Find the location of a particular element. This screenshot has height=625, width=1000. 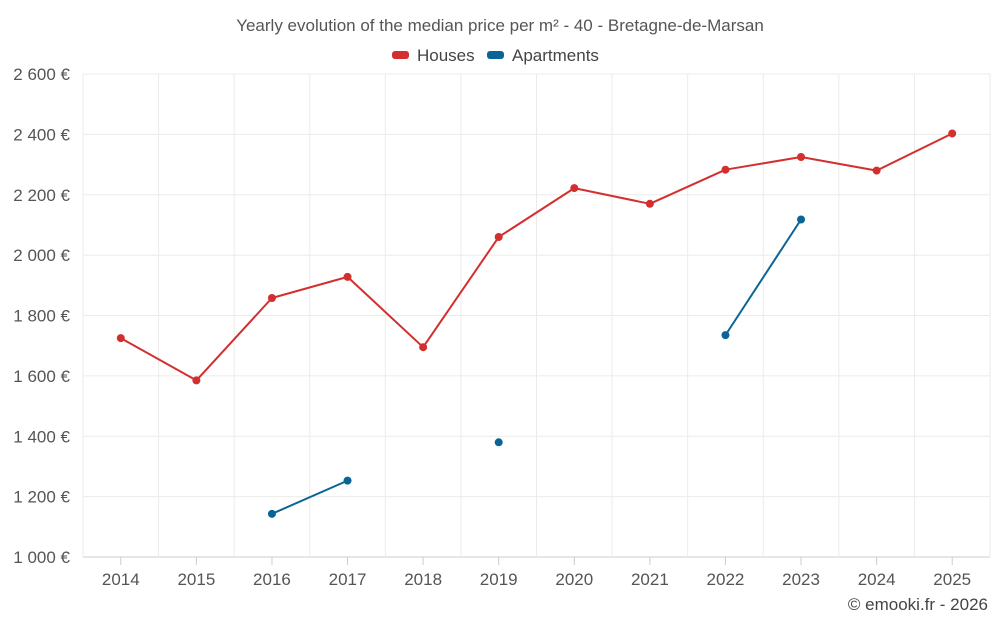

y-tick-label: 2 000 € is located at coordinates (41, 255).